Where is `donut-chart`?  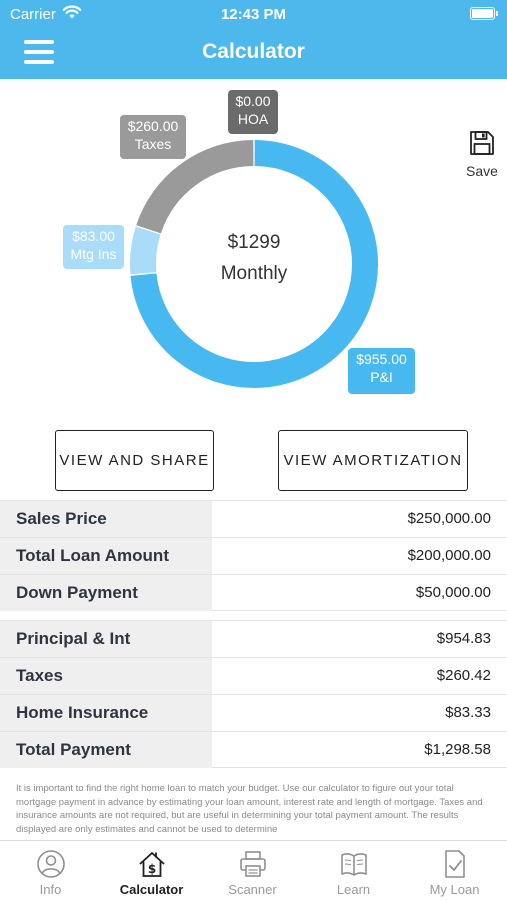 donut-chart is located at coordinates (254, 264).